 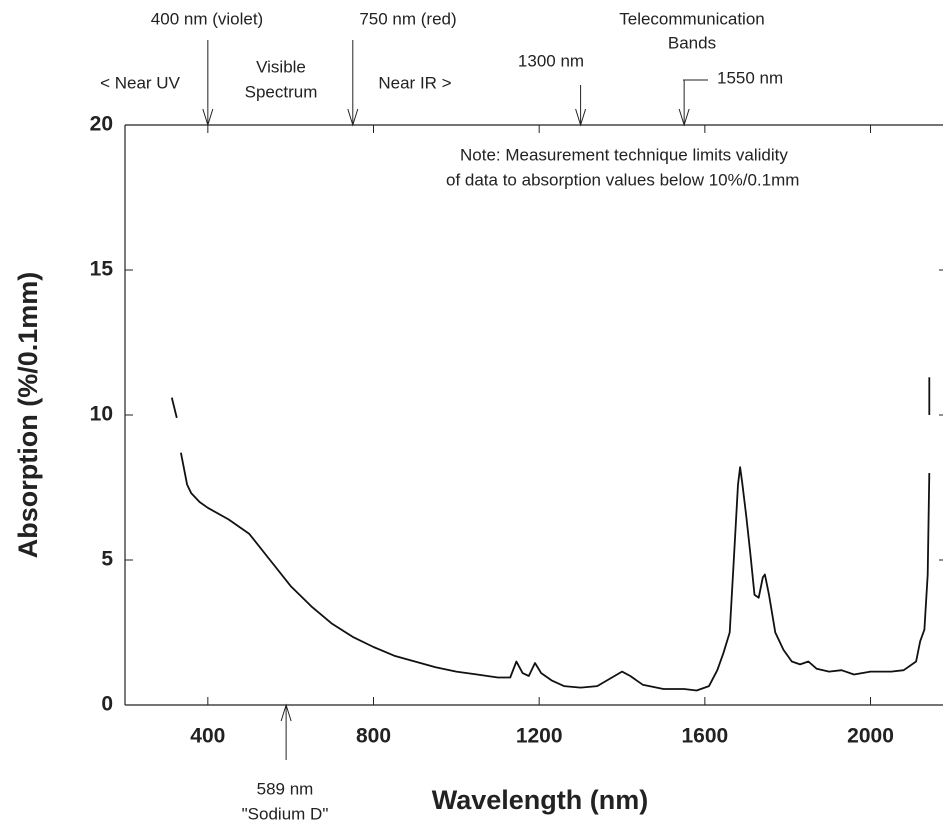 What do you see at coordinates (174, 408) in the screenshot?
I see `data-line` at bounding box center [174, 408].